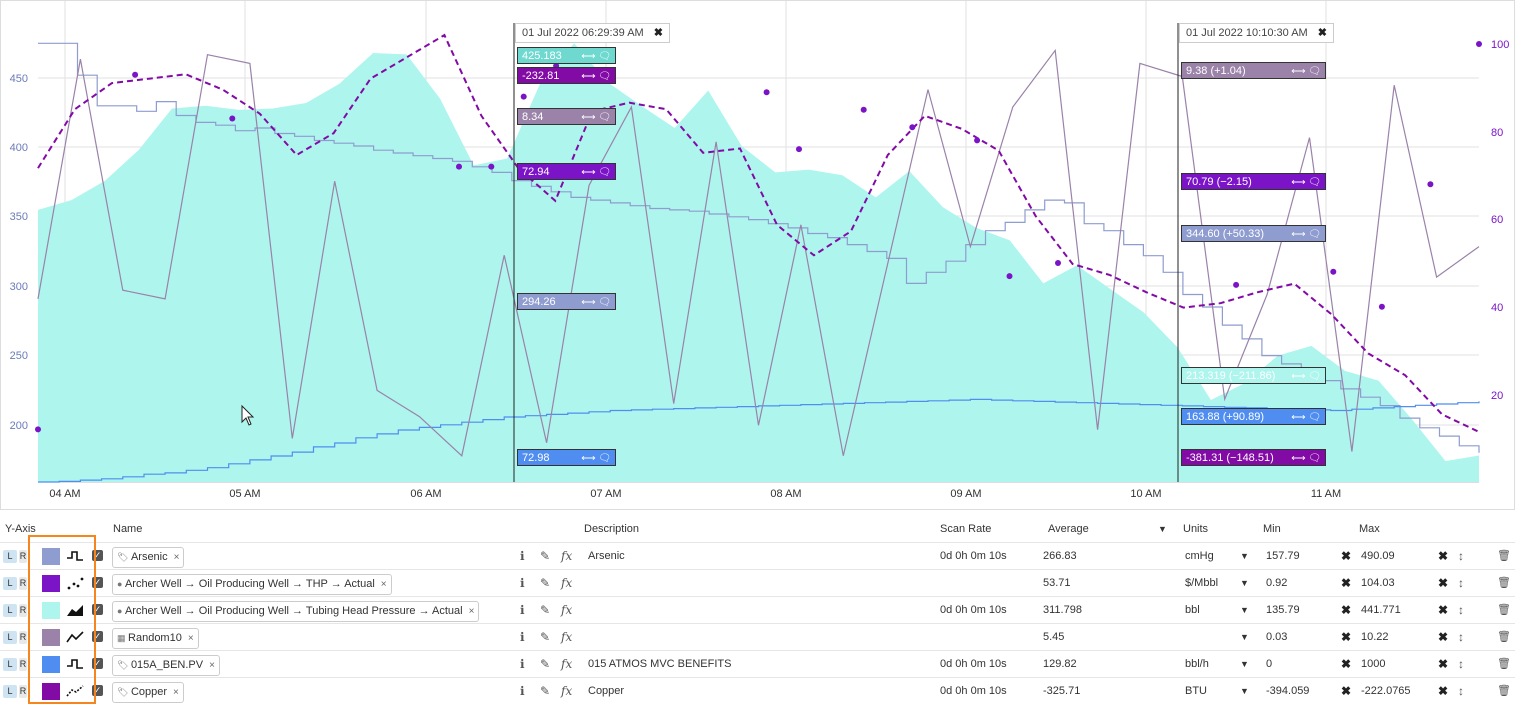  I want to click on max-value: 441.771, so click(1381, 610).